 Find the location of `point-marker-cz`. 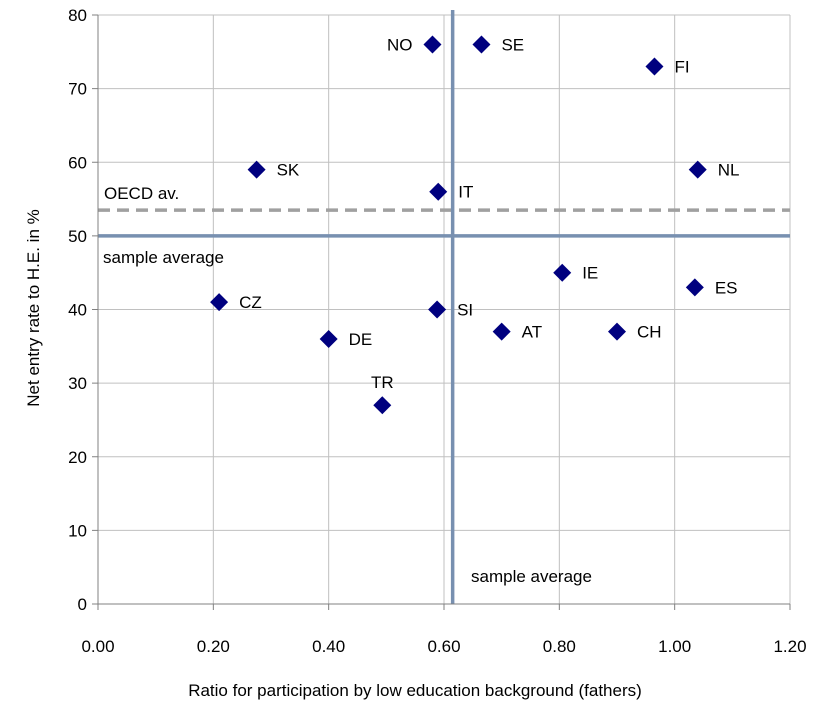

point-marker-cz is located at coordinates (219, 302).